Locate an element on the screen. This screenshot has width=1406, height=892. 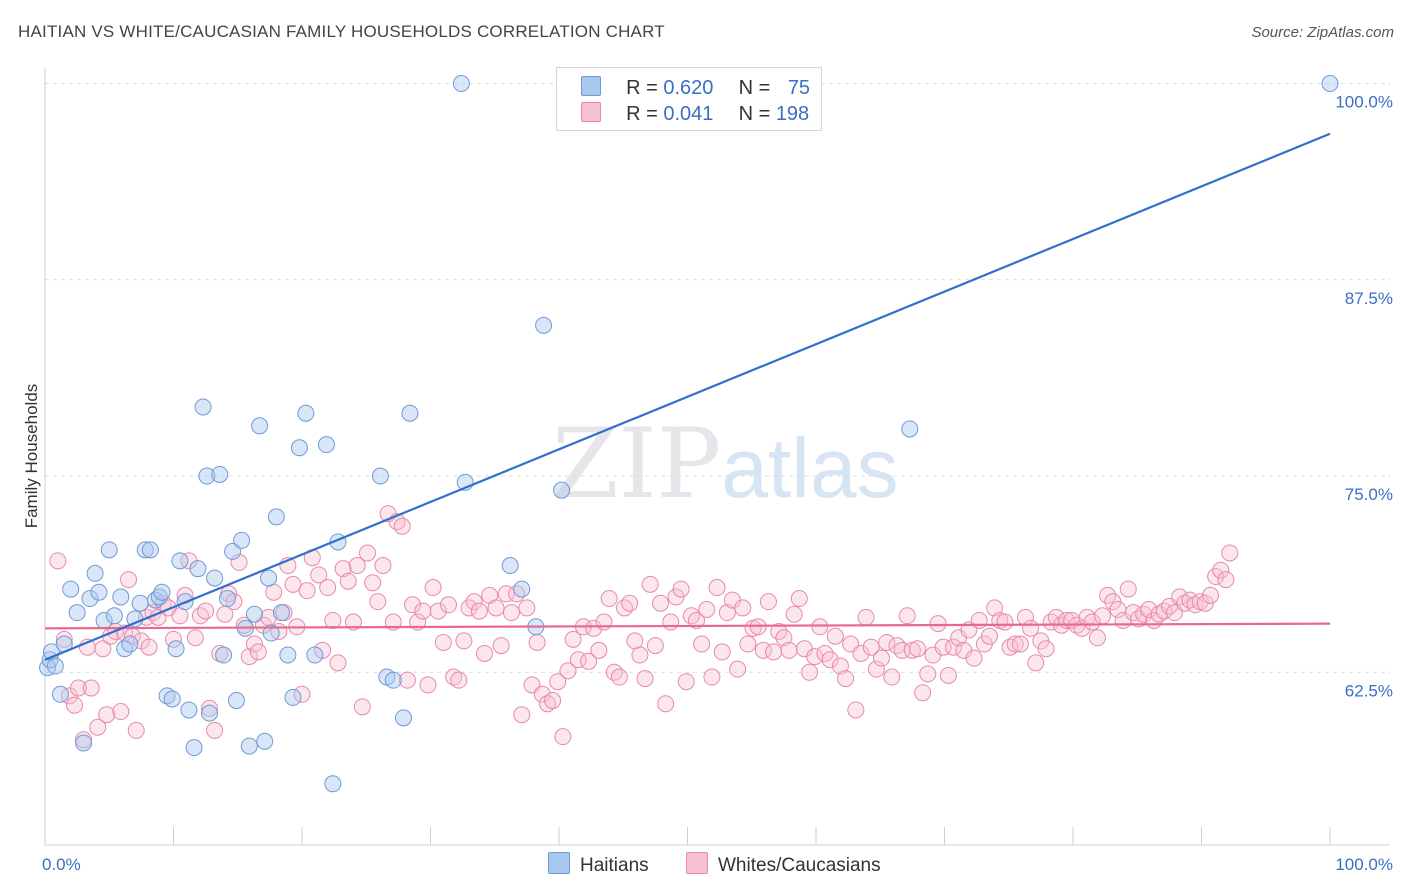
bottom-legend-label: Whites/Caucasians is located at coordinates (799, 865).